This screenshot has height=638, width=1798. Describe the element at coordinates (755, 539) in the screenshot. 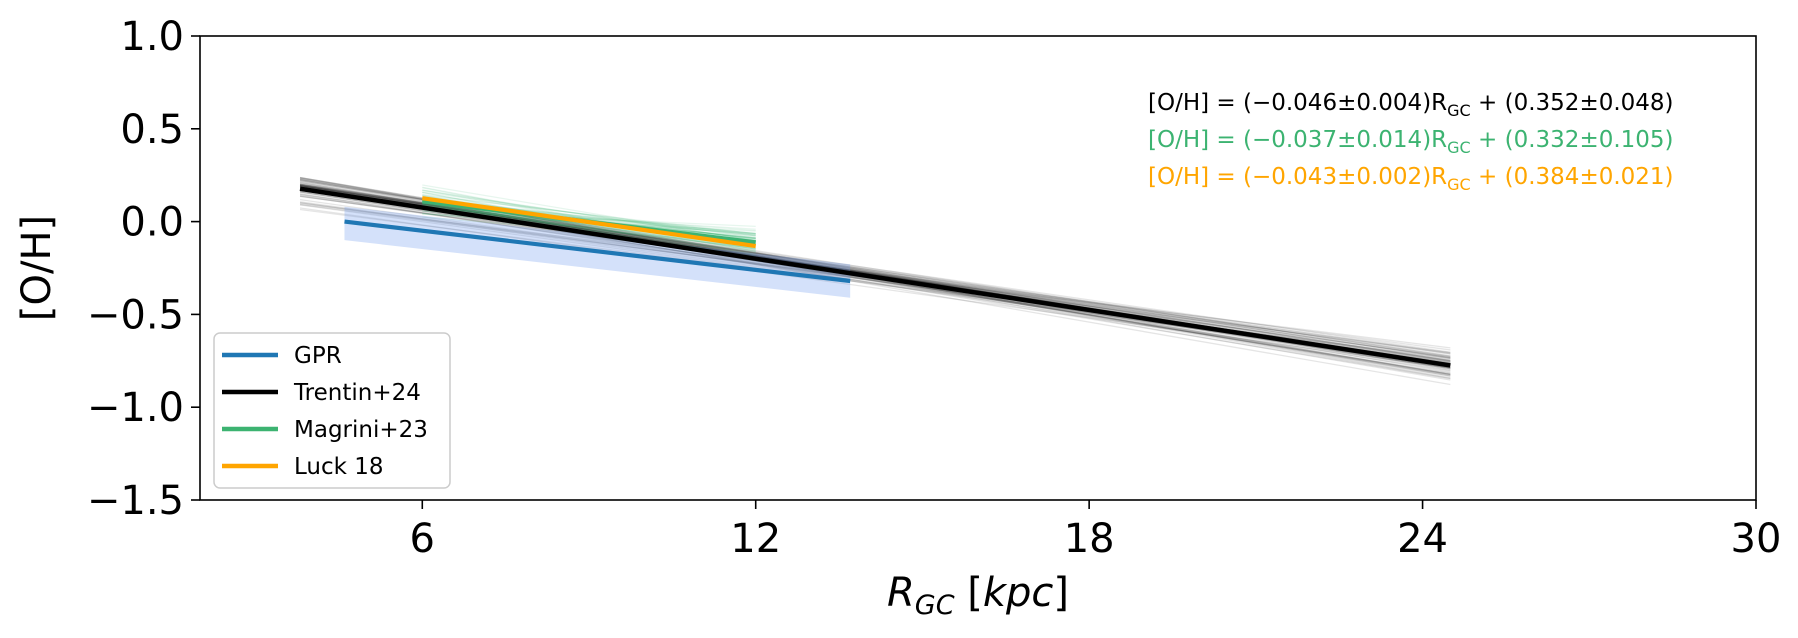

I see `x-tick-label: 12` at that location.